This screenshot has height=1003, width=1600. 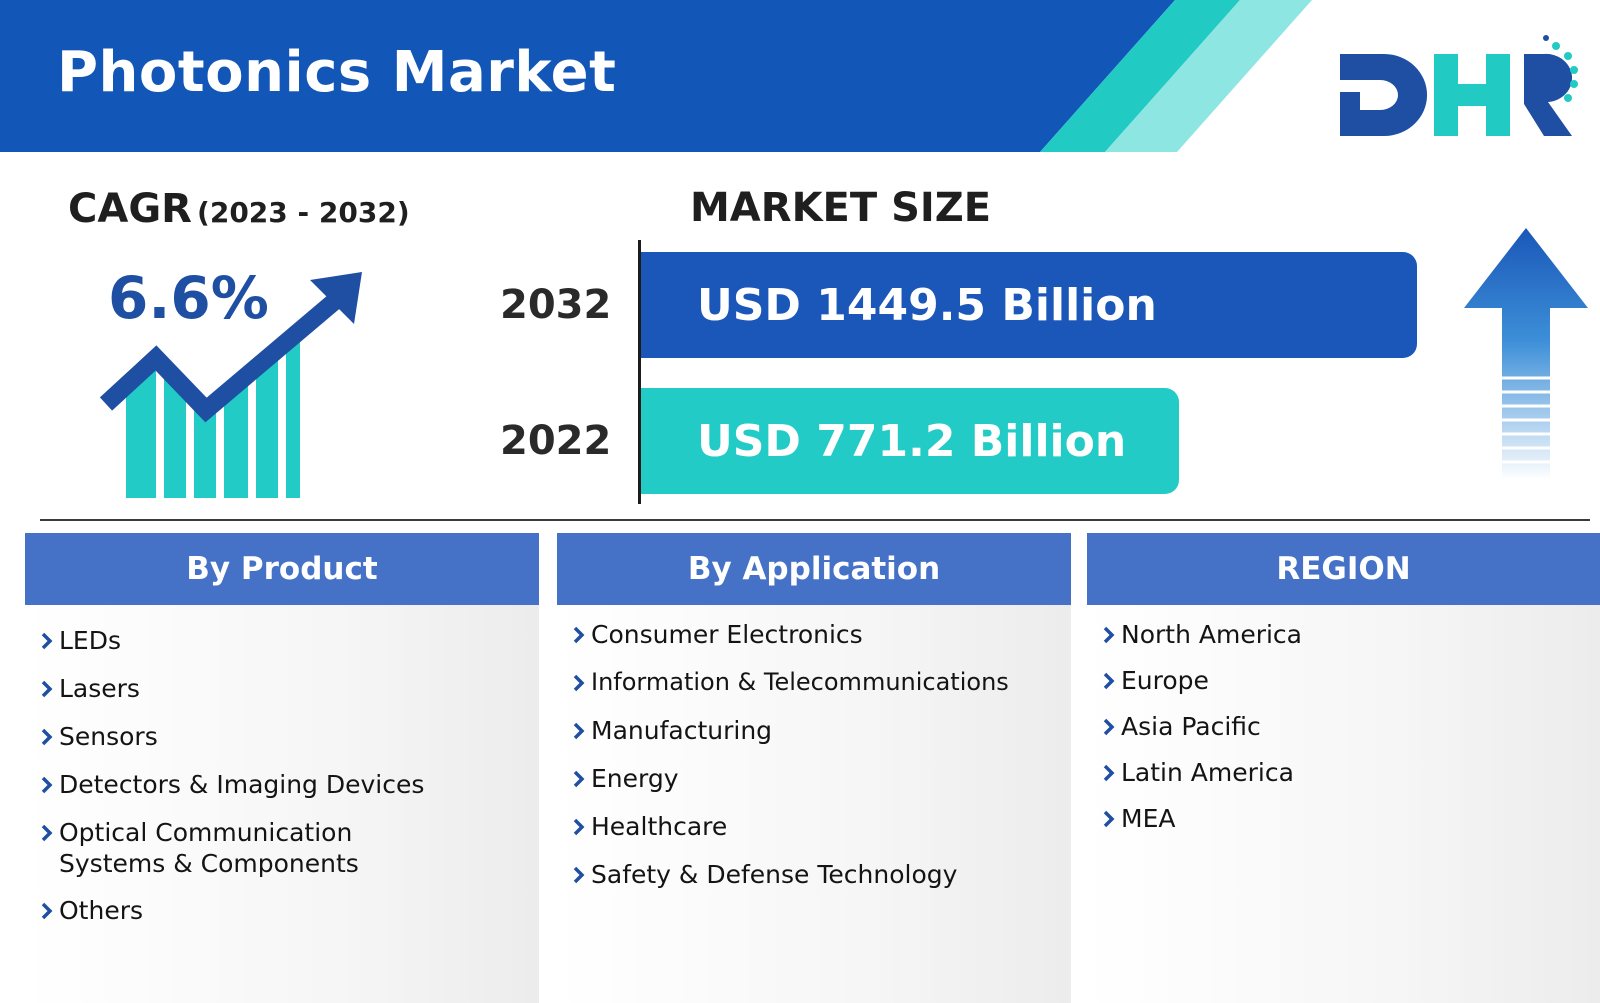 I want to click on growth-chart-icon, so click(x=230, y=385).